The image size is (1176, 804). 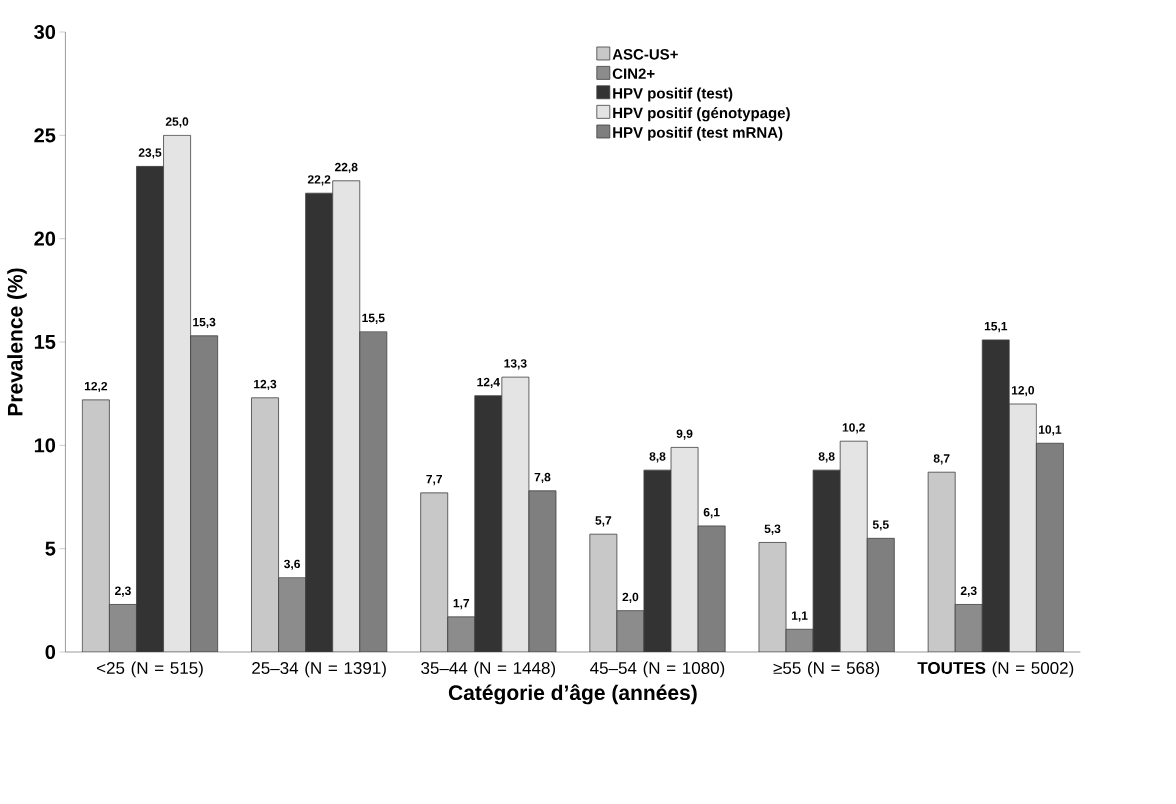 I want to click on x-tick-label: ≥55 (N = 568), so click(x=826, y=669).